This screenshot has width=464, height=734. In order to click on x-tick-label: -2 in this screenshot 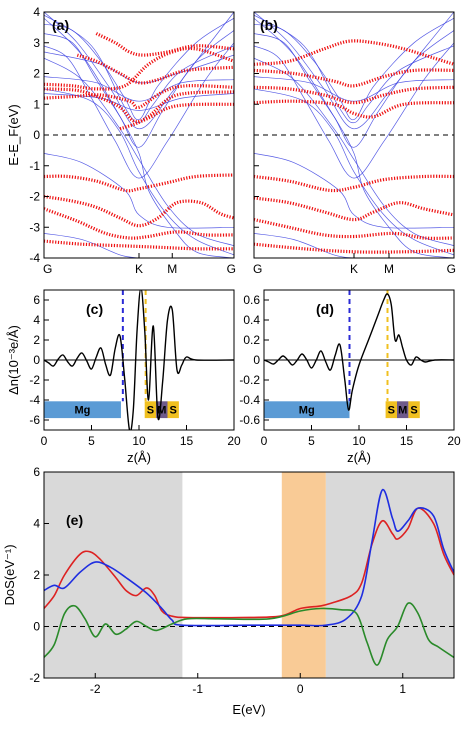, I will do `click(95, 689)`.